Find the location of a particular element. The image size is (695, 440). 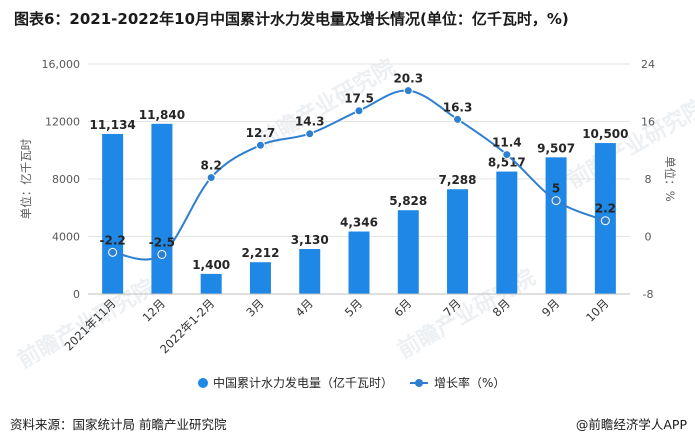

bar-value-label: 11,134 is located at coordinates (112, 125).